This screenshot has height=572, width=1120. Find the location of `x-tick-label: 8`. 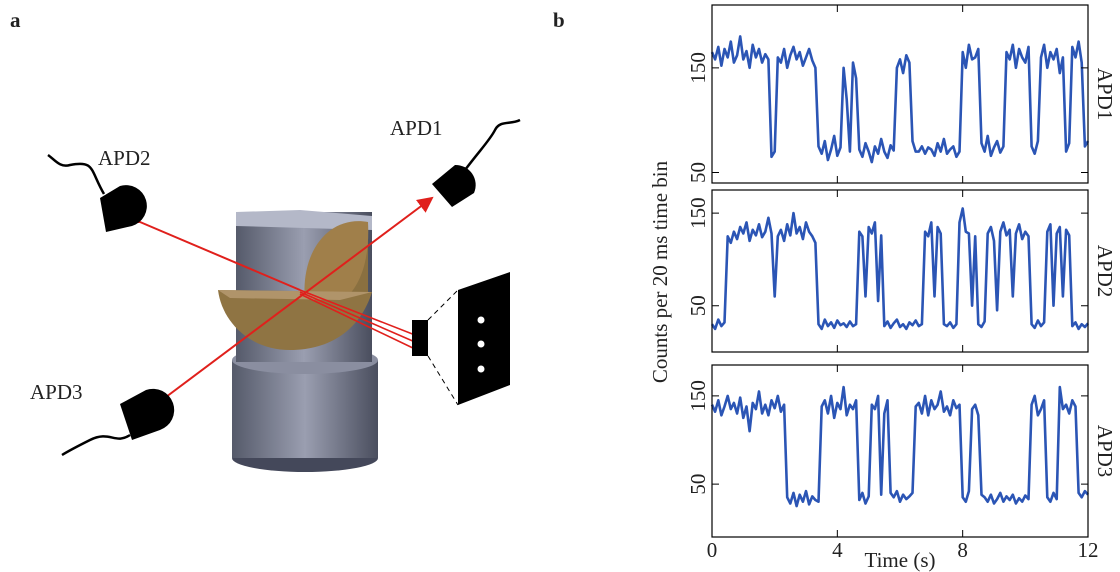

x-tick-label: 8 is located at coordinates (962, 550).